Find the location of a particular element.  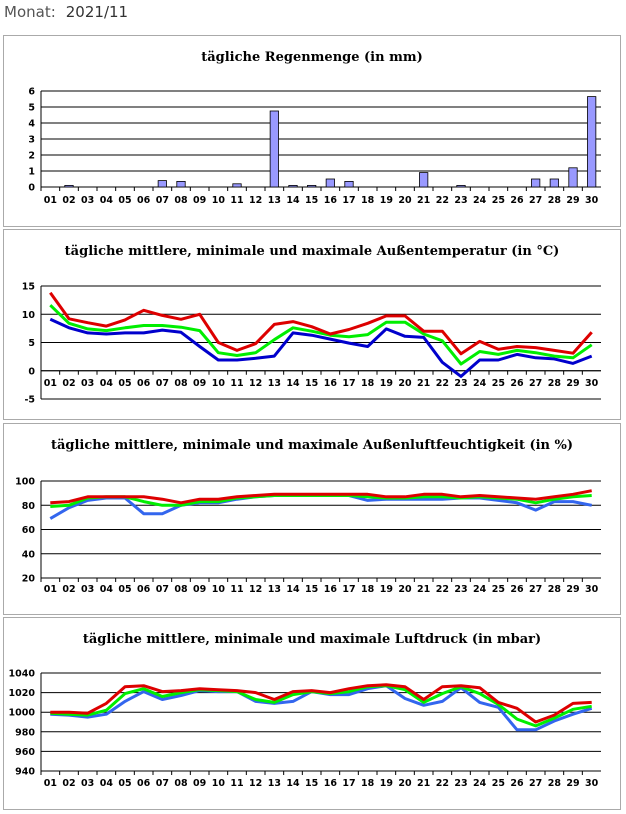

series-line-mittel is located at coordinates (321, 335).